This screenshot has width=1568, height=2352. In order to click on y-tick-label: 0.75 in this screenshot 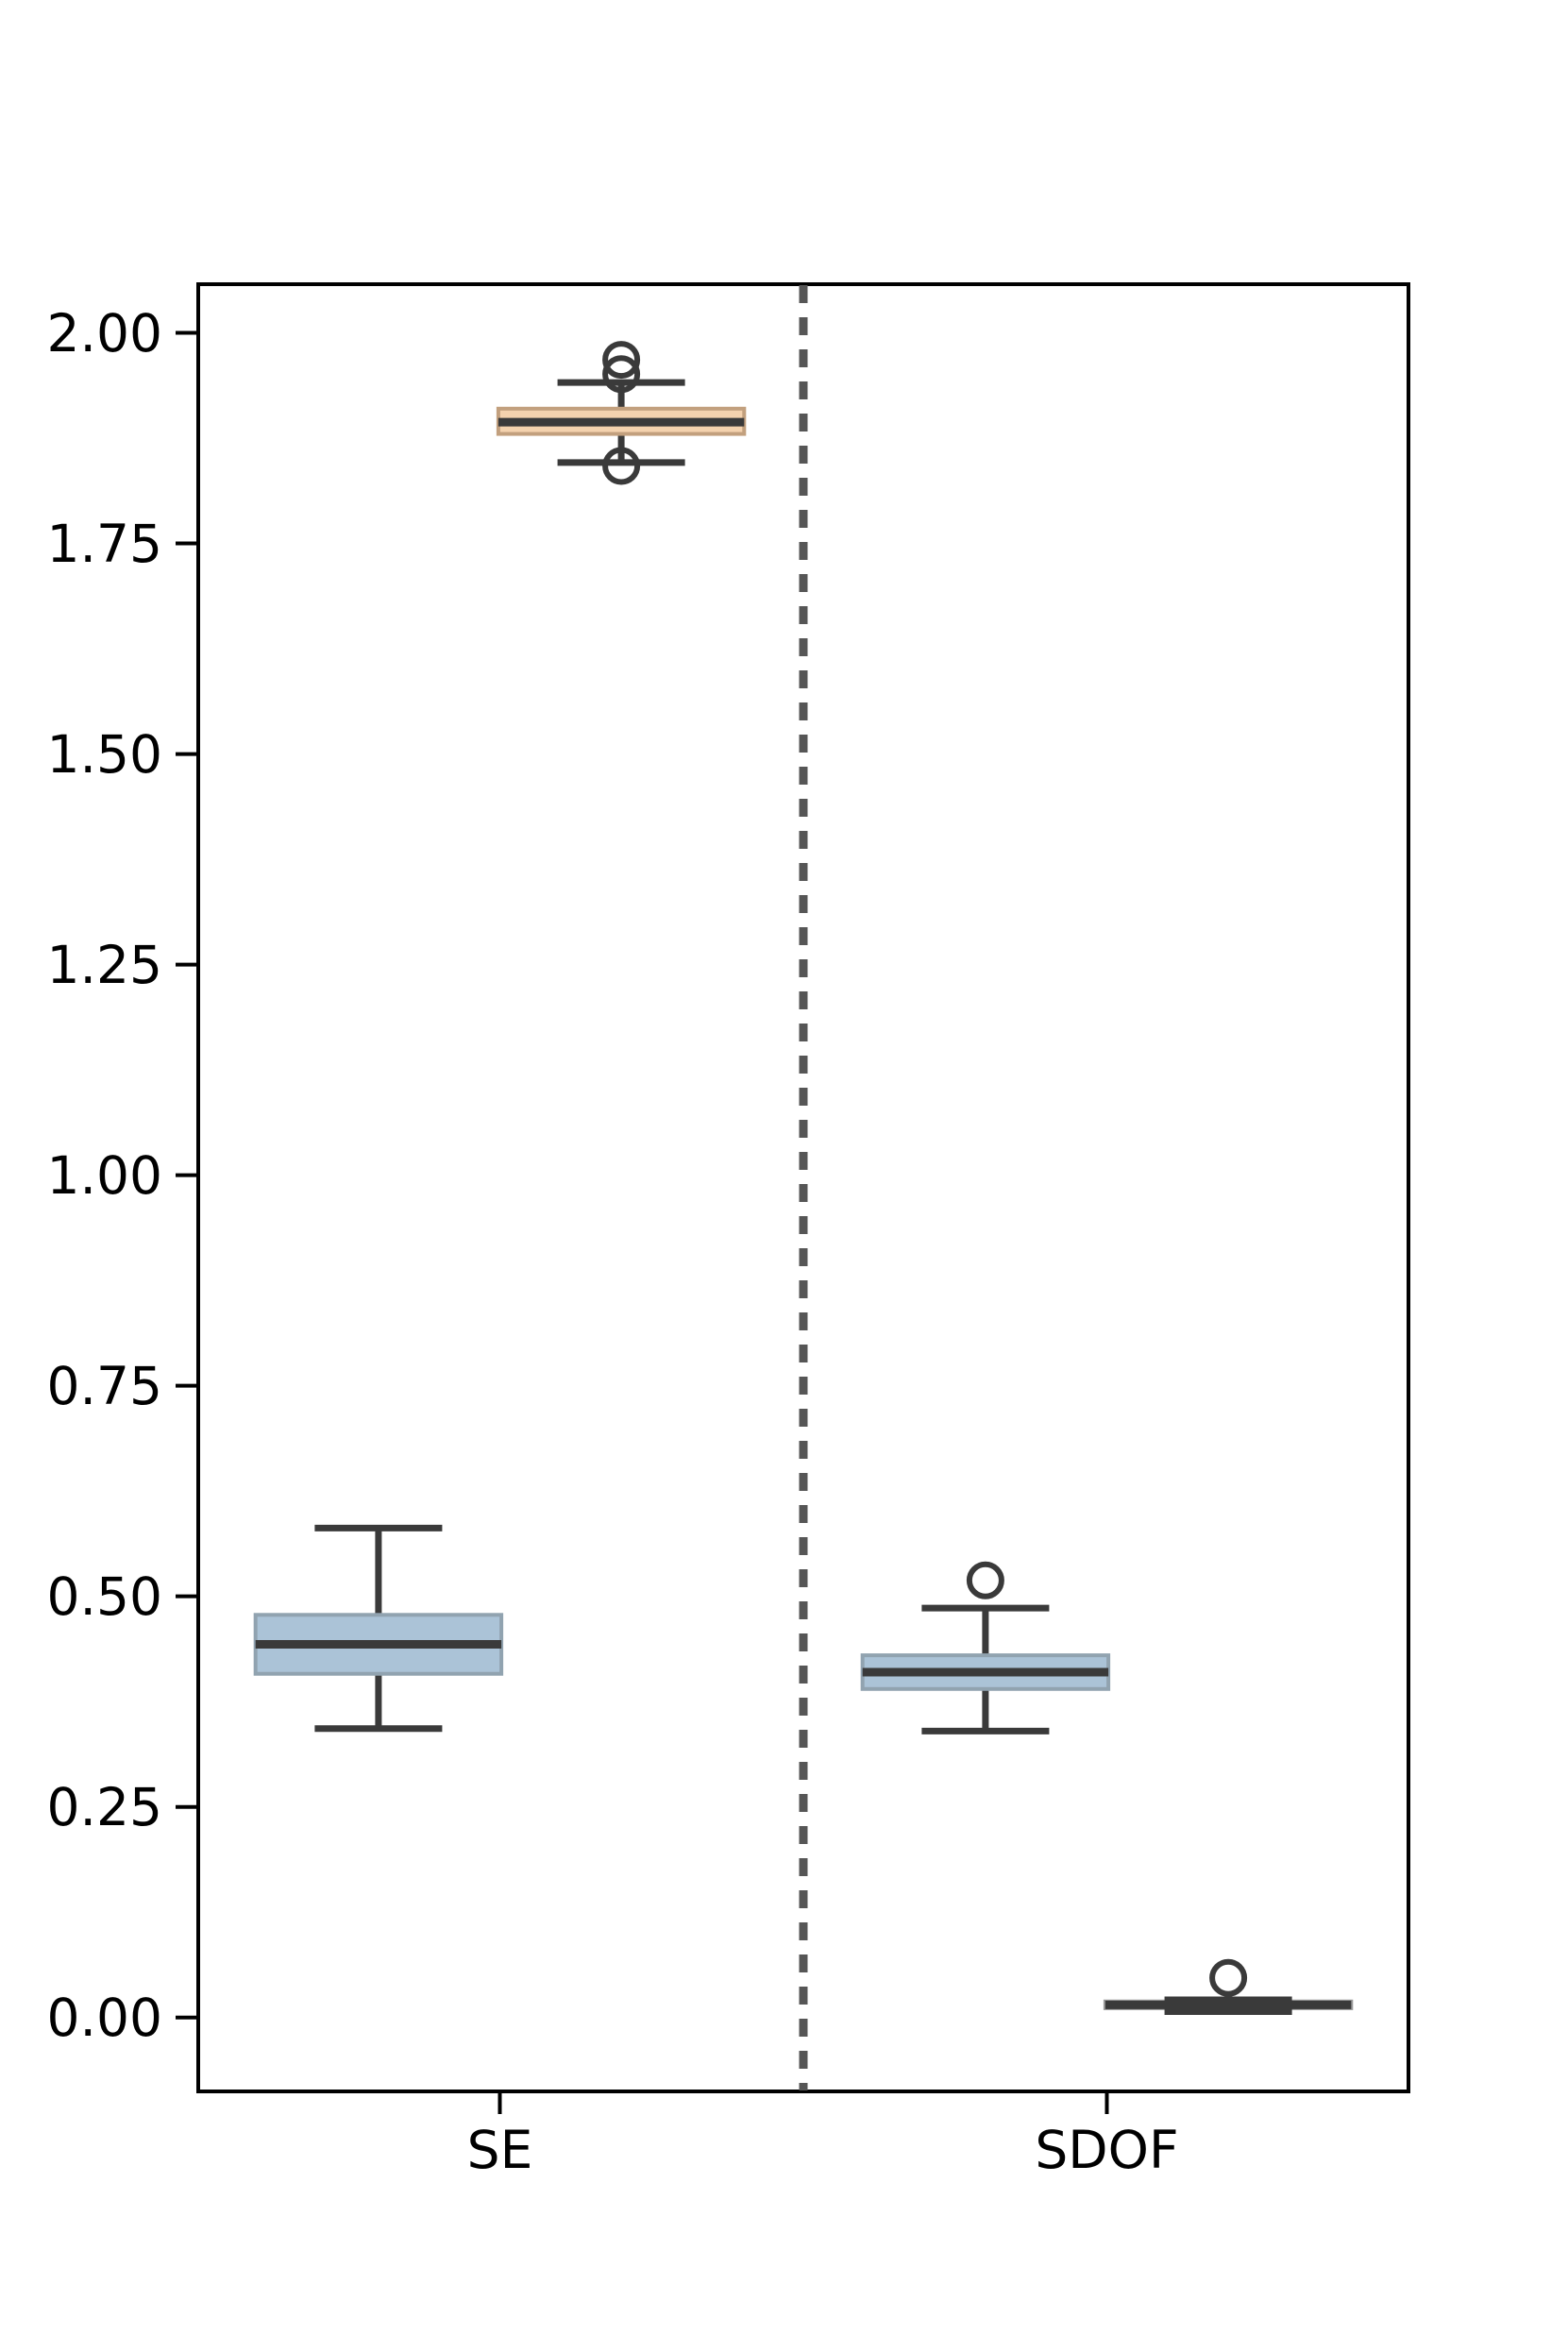, I will do `click(104, 1386)`.